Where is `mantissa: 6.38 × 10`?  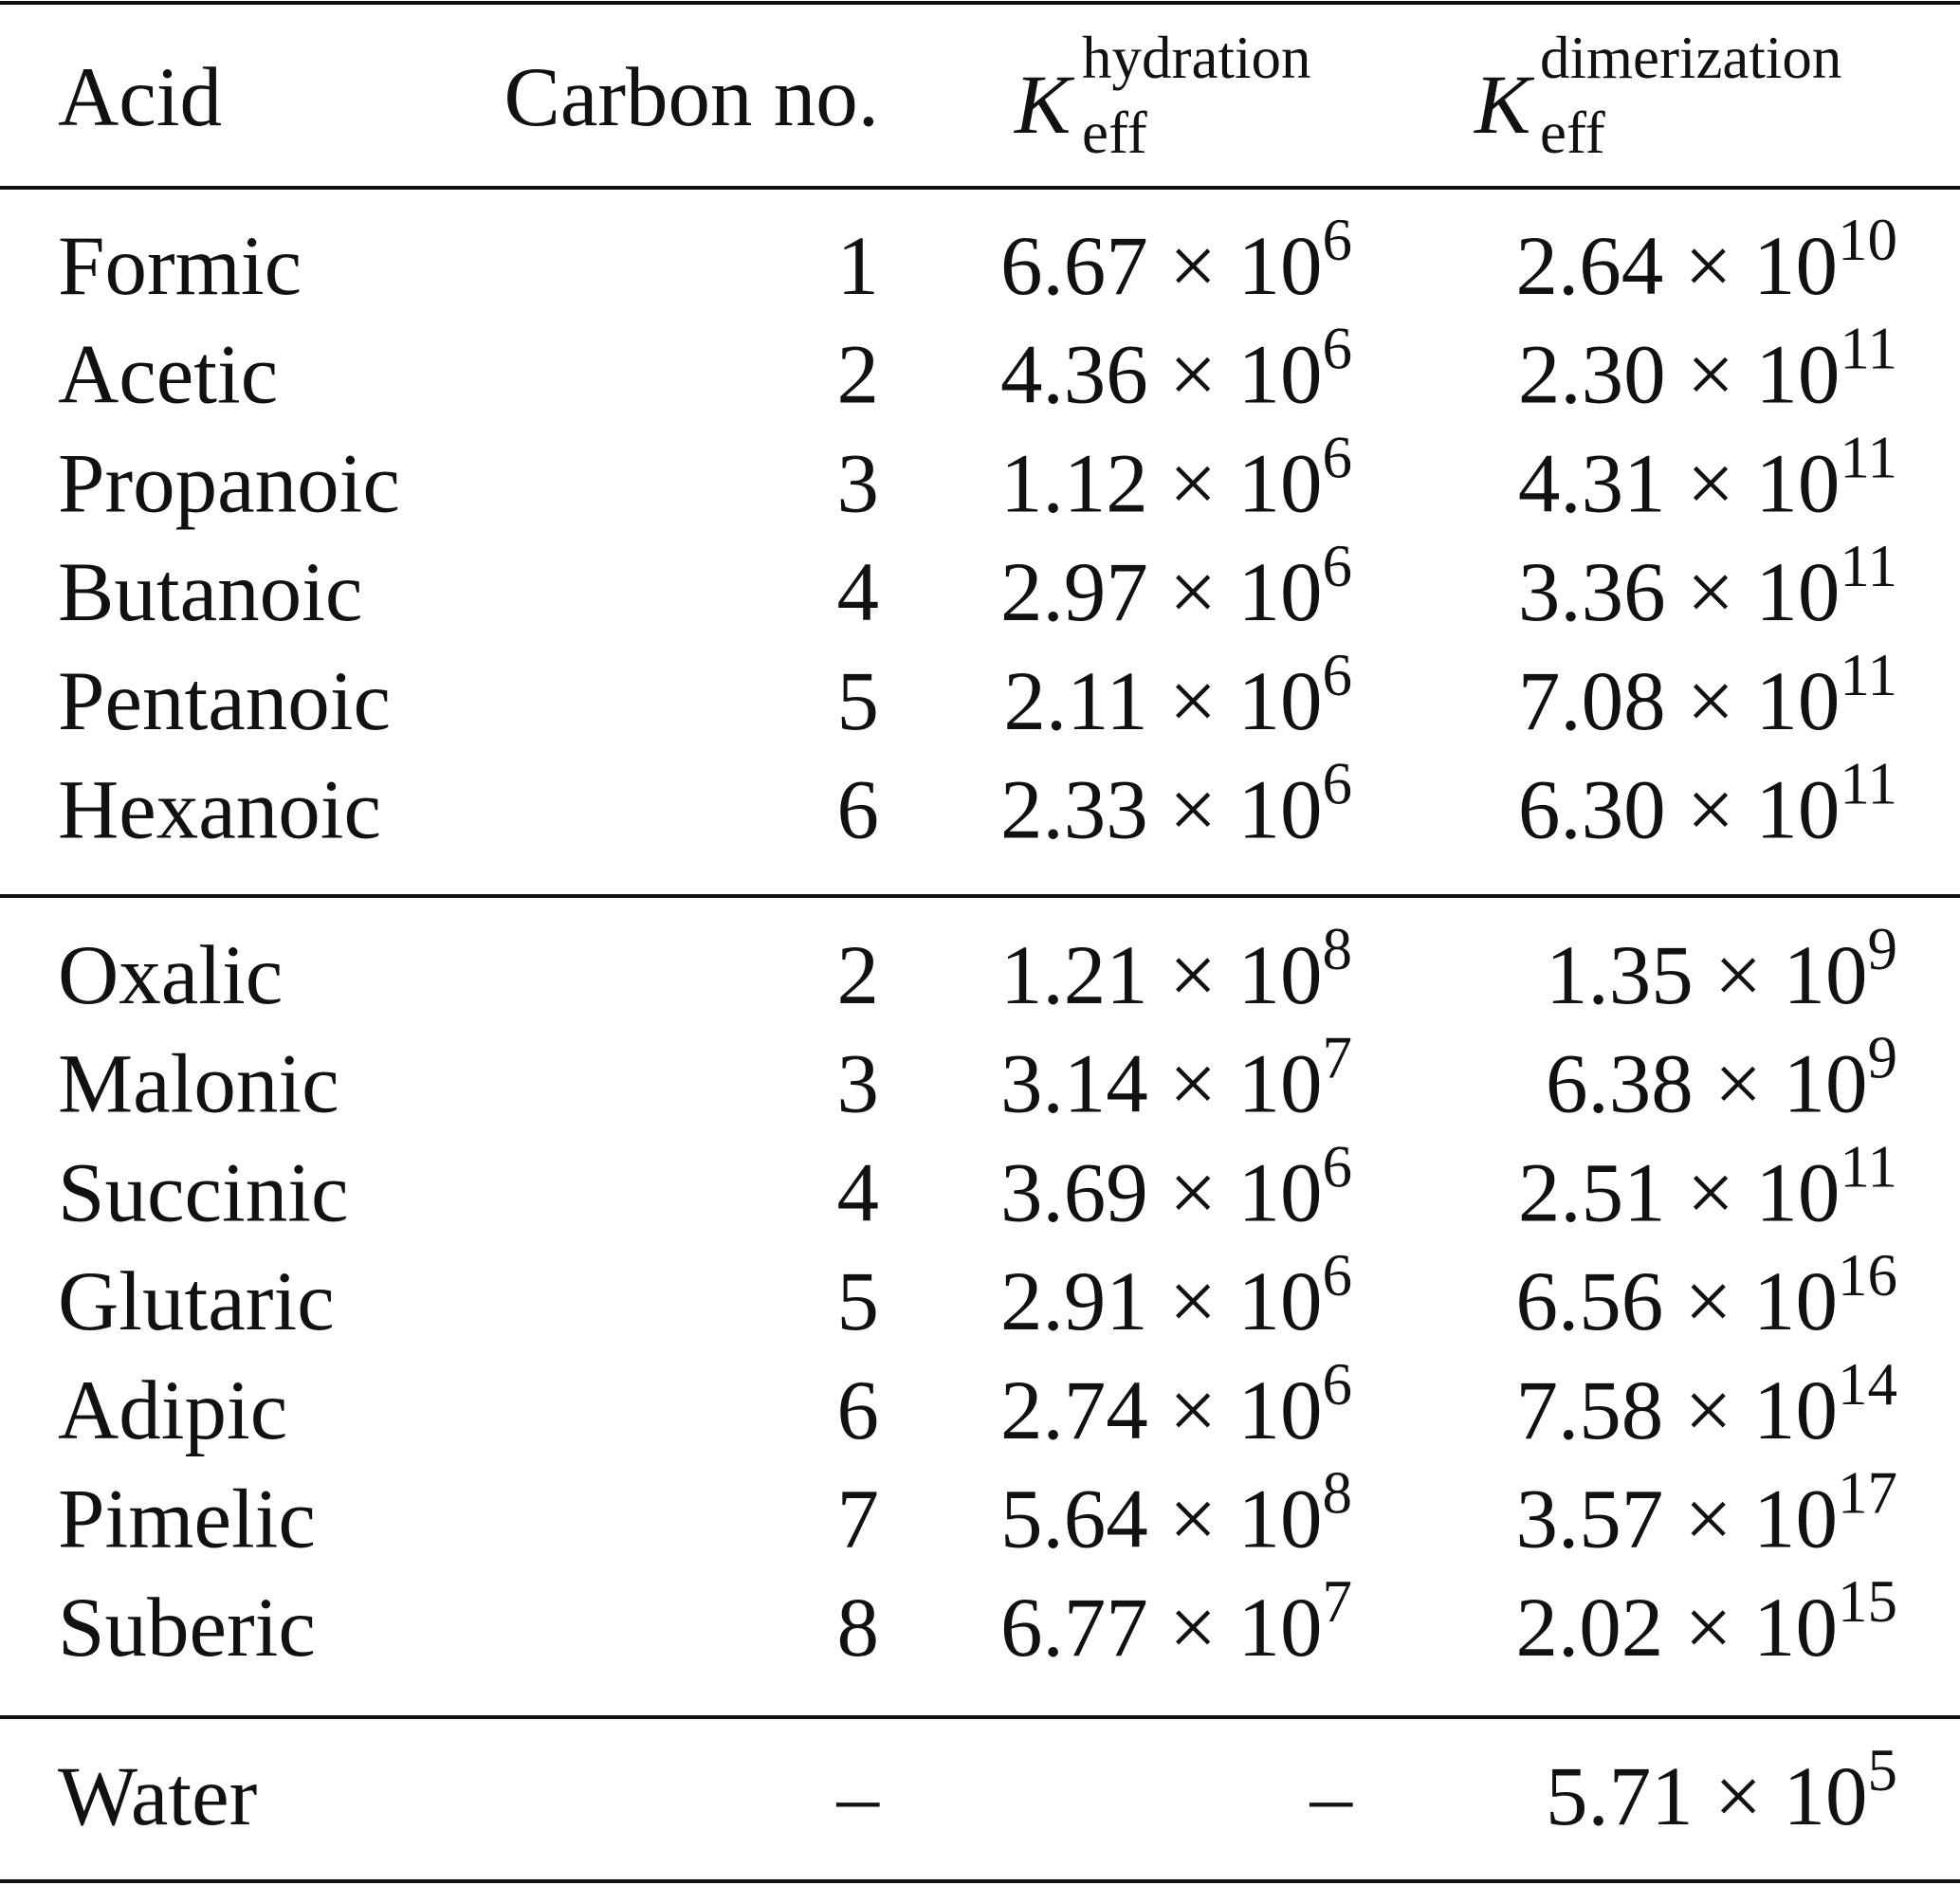
mantissa: 6.38 × 10 is located at coordinates (1706, 1084).